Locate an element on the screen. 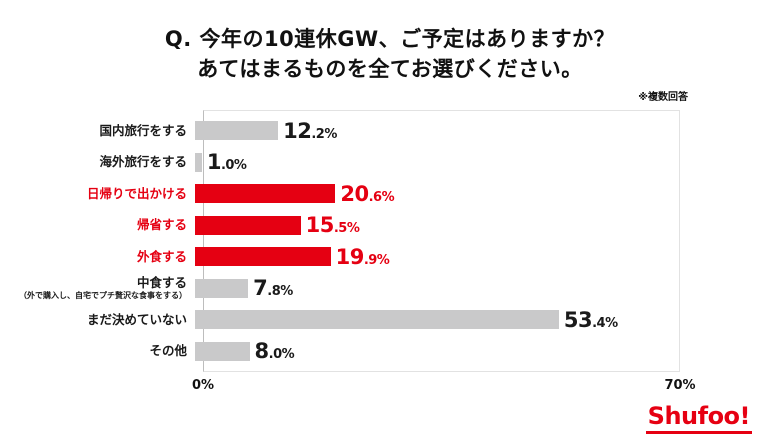  chart-row: 国内旅行をする 12.2% is located at coordinates (390, 131).